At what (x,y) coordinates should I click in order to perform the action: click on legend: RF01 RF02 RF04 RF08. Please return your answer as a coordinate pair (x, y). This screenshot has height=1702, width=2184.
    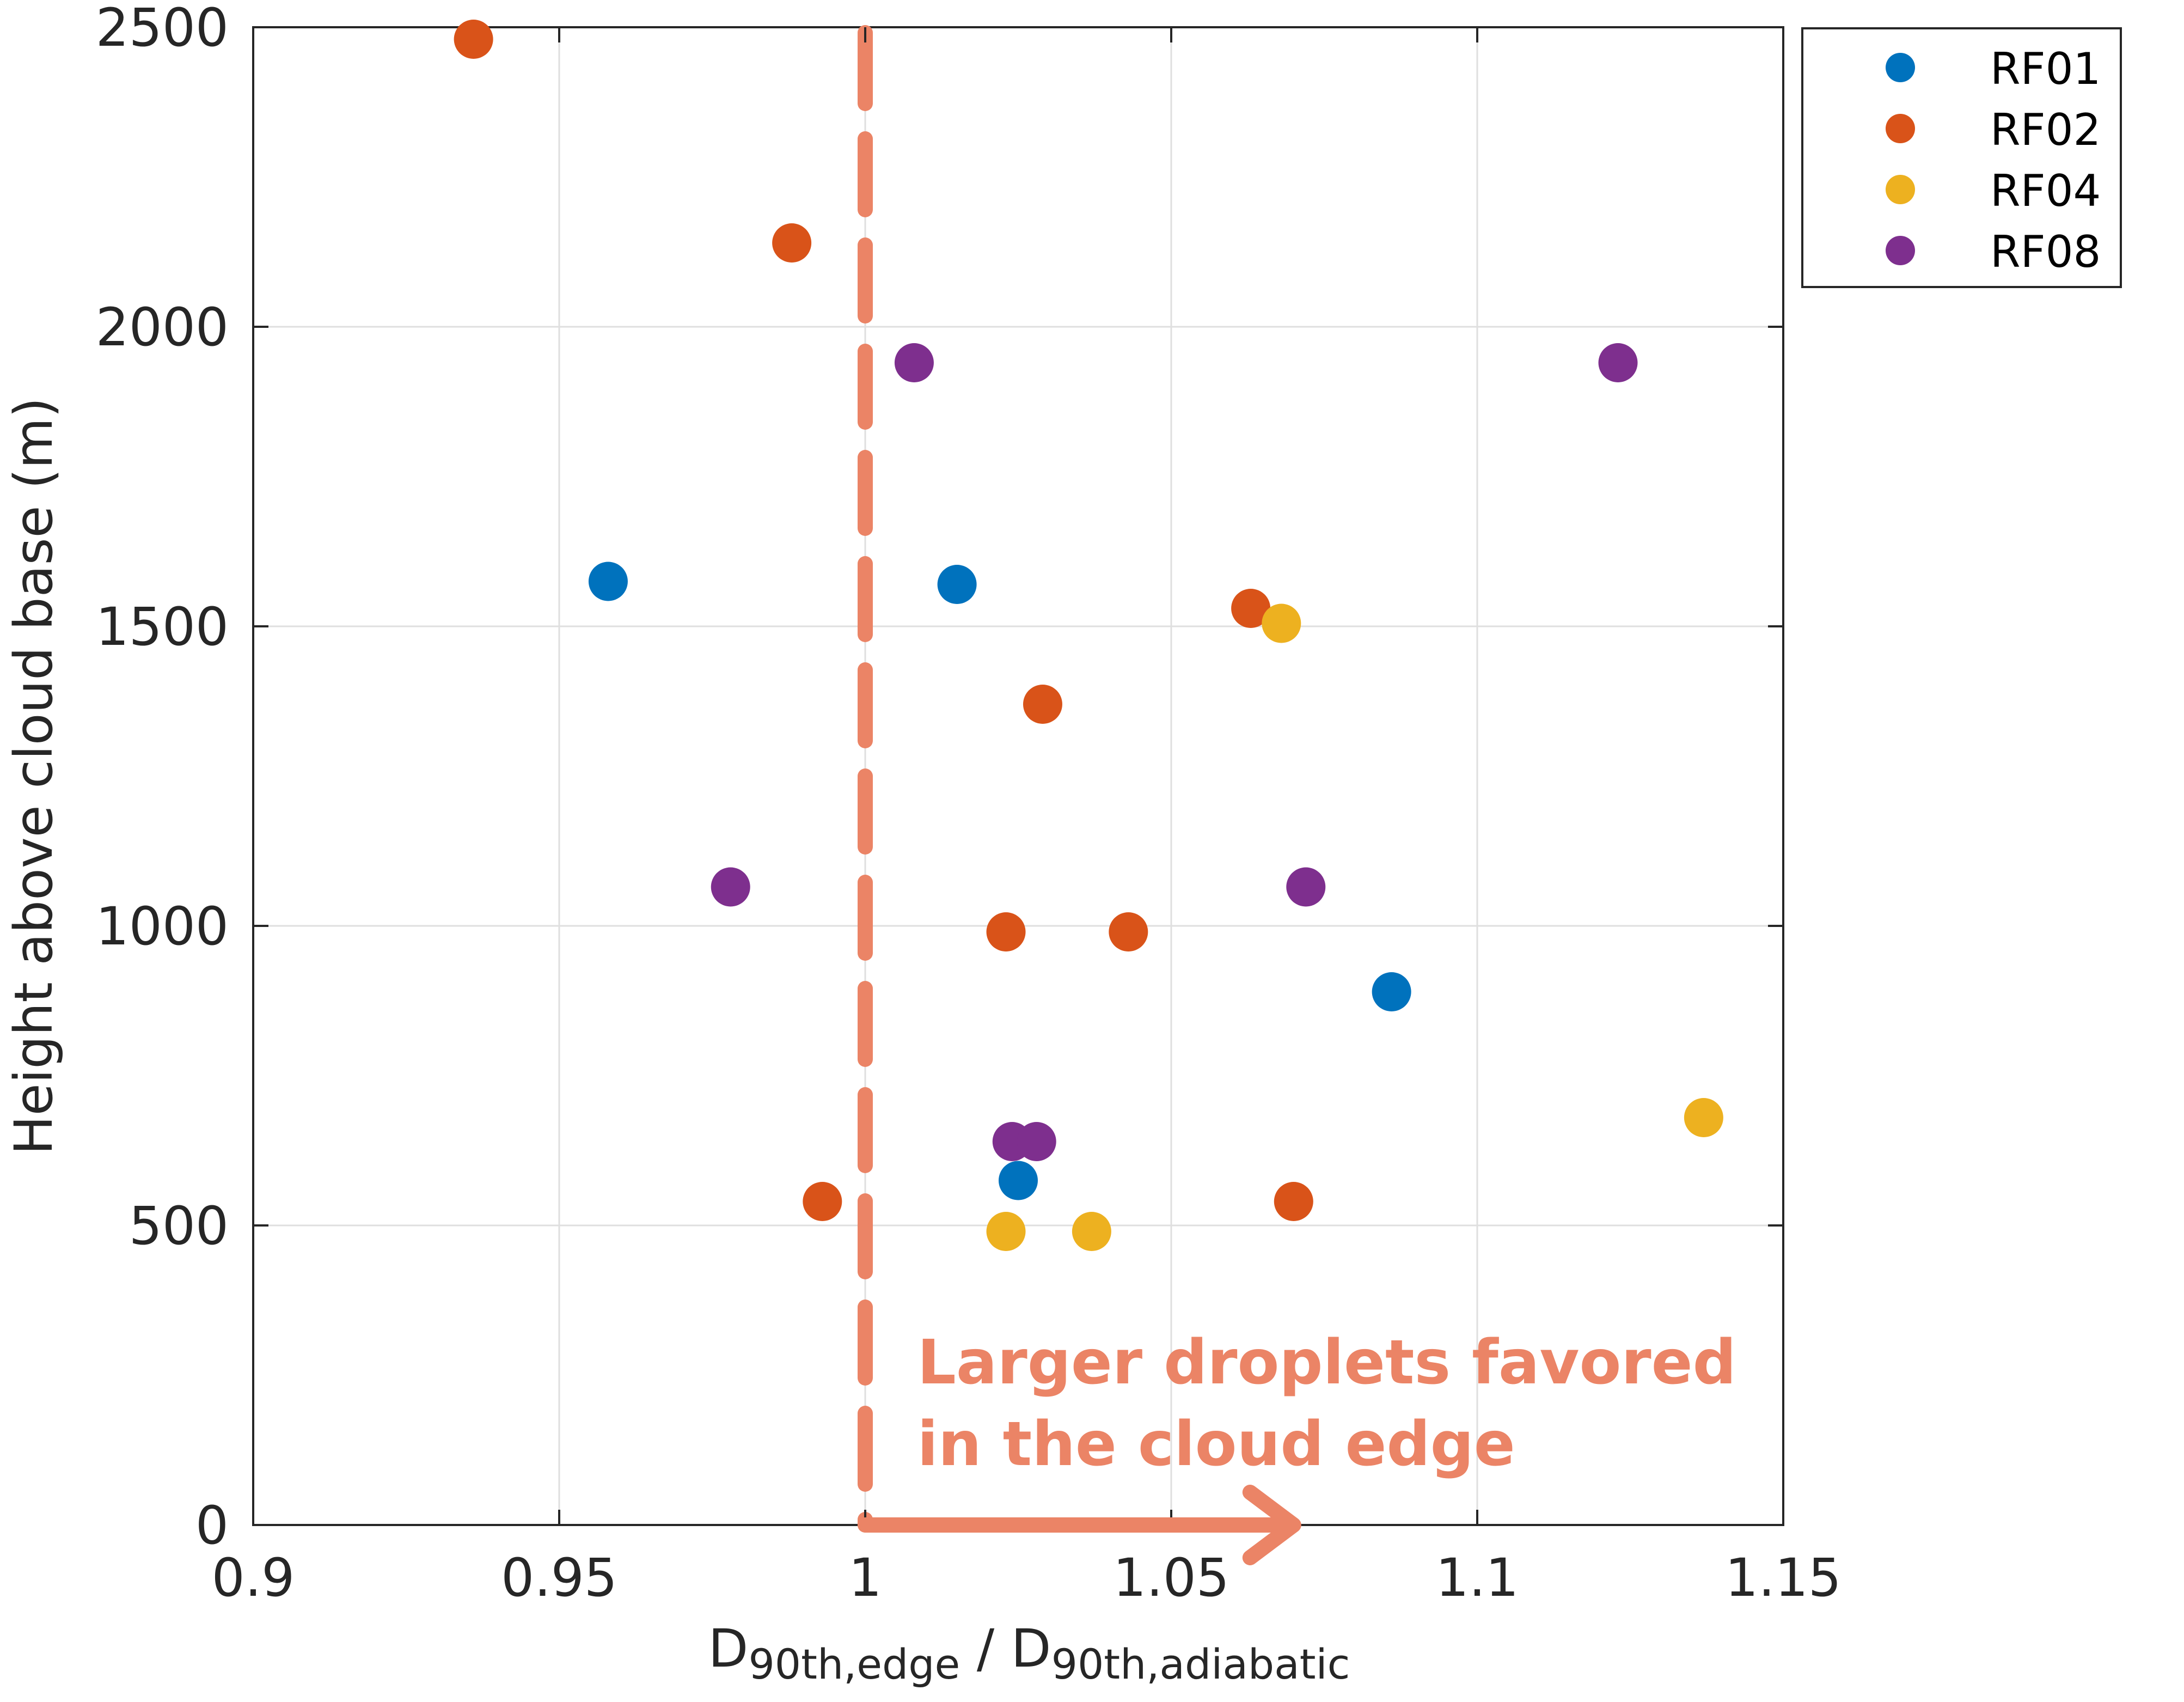
    Looking at the image, I should click on (1961, 157).